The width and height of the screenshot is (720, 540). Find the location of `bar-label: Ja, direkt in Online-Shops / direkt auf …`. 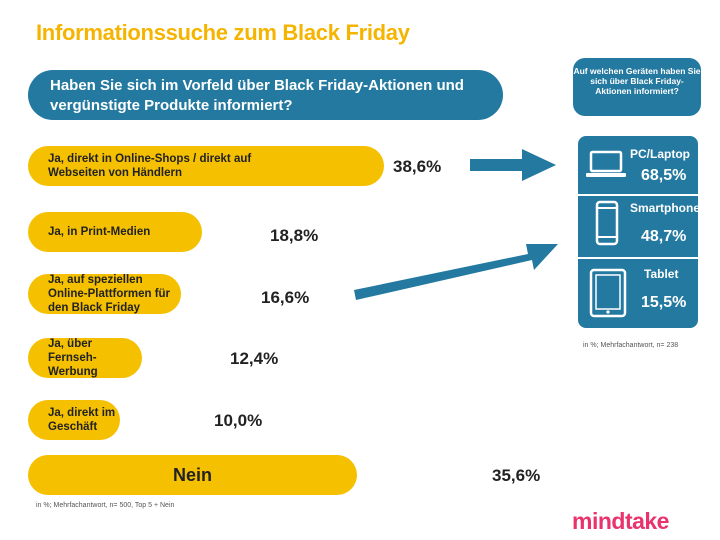

bar-label: Ja, direkt in Online-Shops / direkt auf … is located at coordinates (150, 166).